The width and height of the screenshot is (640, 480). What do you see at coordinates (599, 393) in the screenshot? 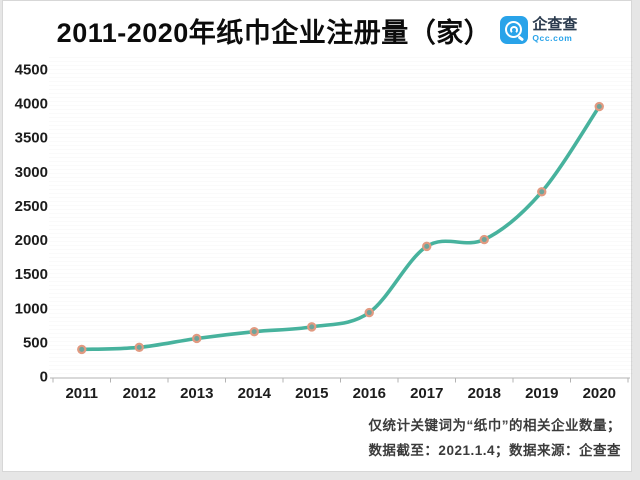
I see `x-axis-label: 2020` at bounding box center [599, 393].